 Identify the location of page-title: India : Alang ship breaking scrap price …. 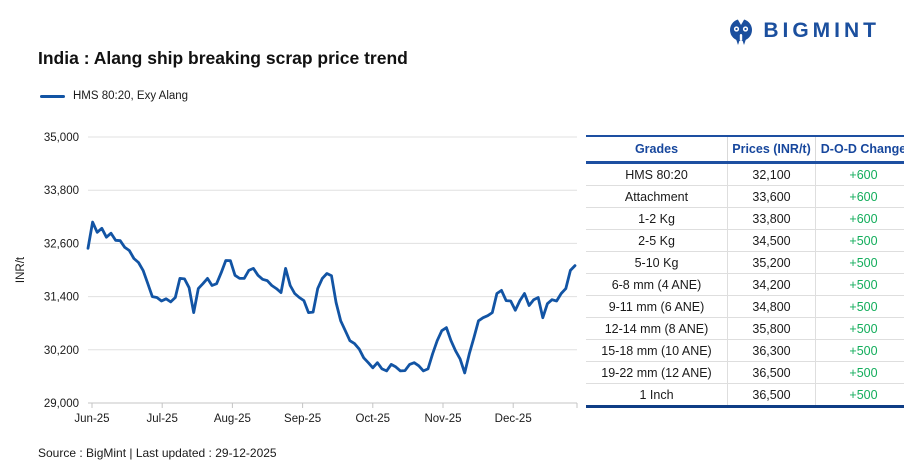
(223, 58).